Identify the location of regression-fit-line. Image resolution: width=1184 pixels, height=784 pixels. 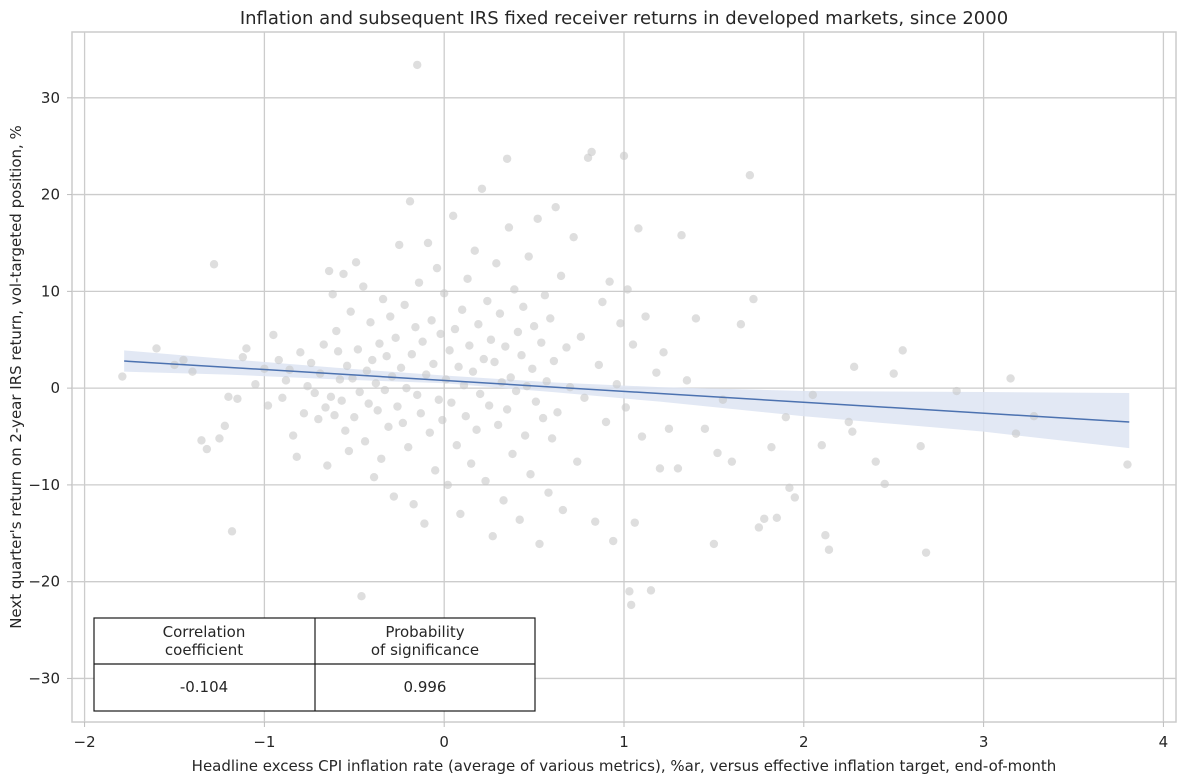
(627, 391).